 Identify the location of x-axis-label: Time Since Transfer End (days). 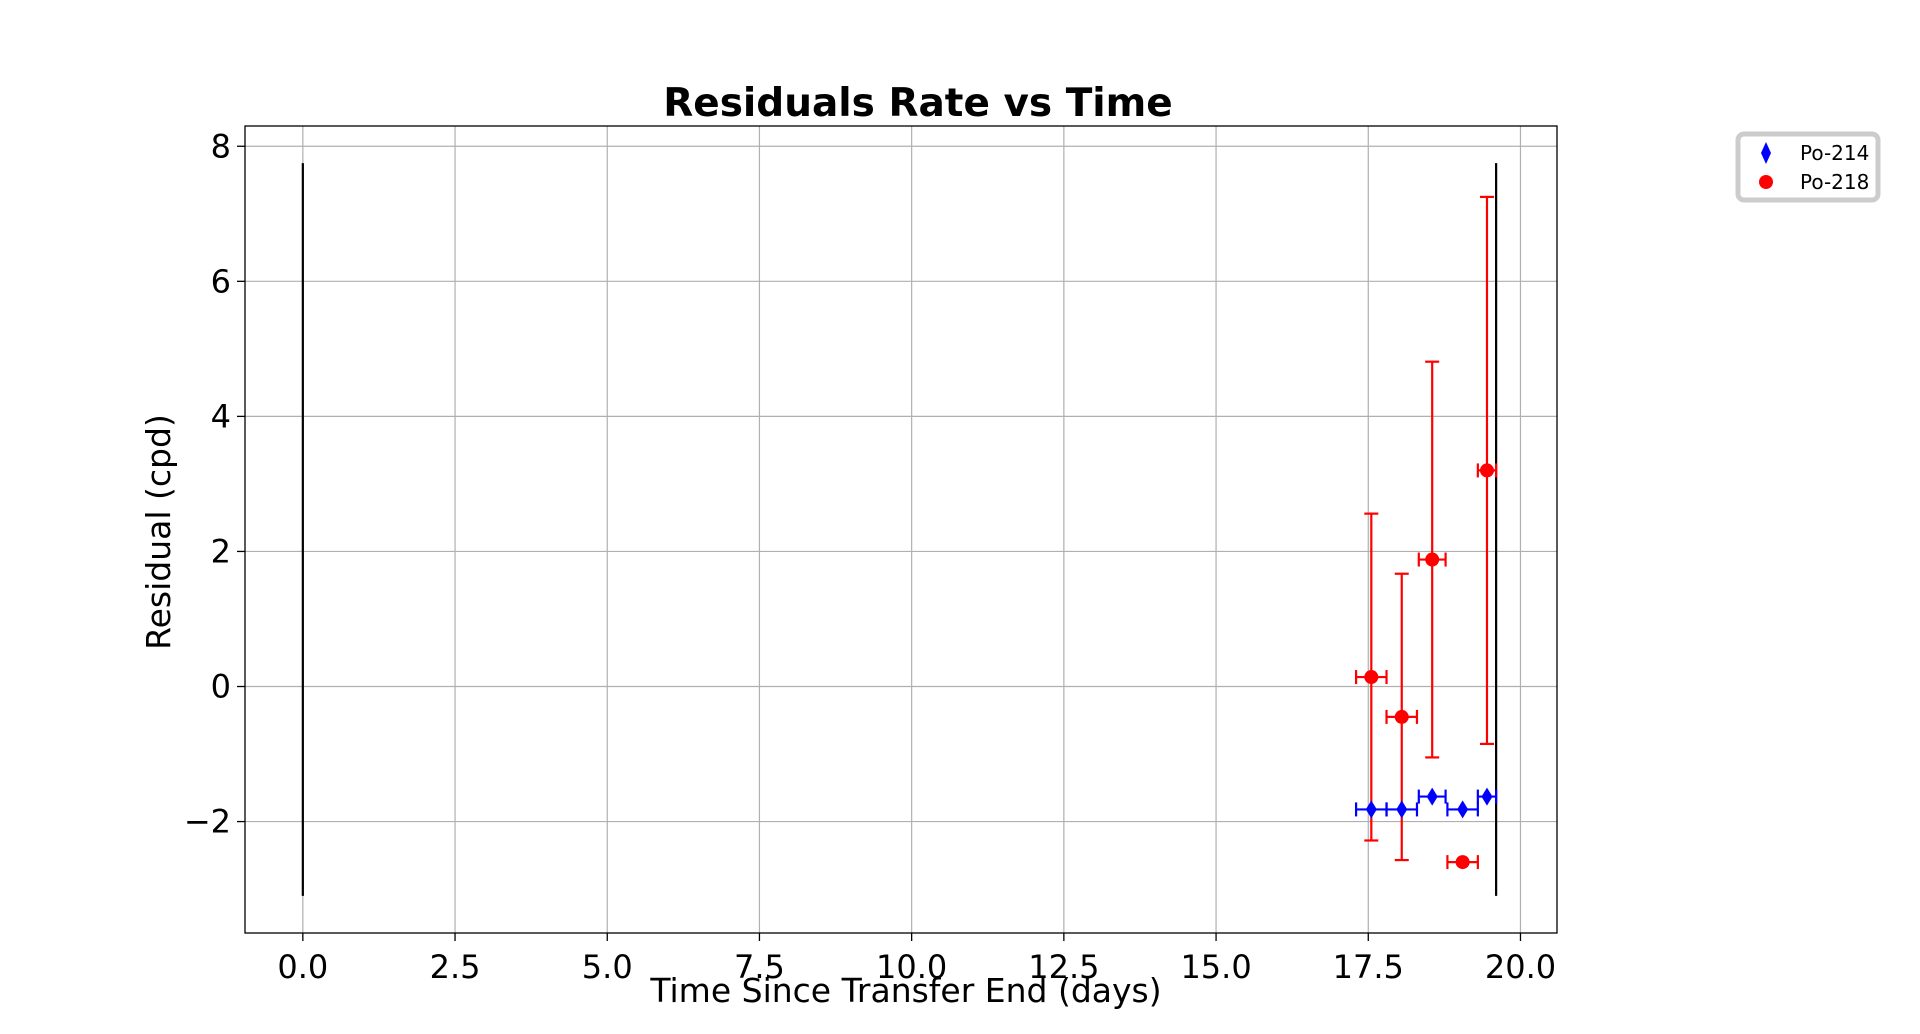
(905, 990).